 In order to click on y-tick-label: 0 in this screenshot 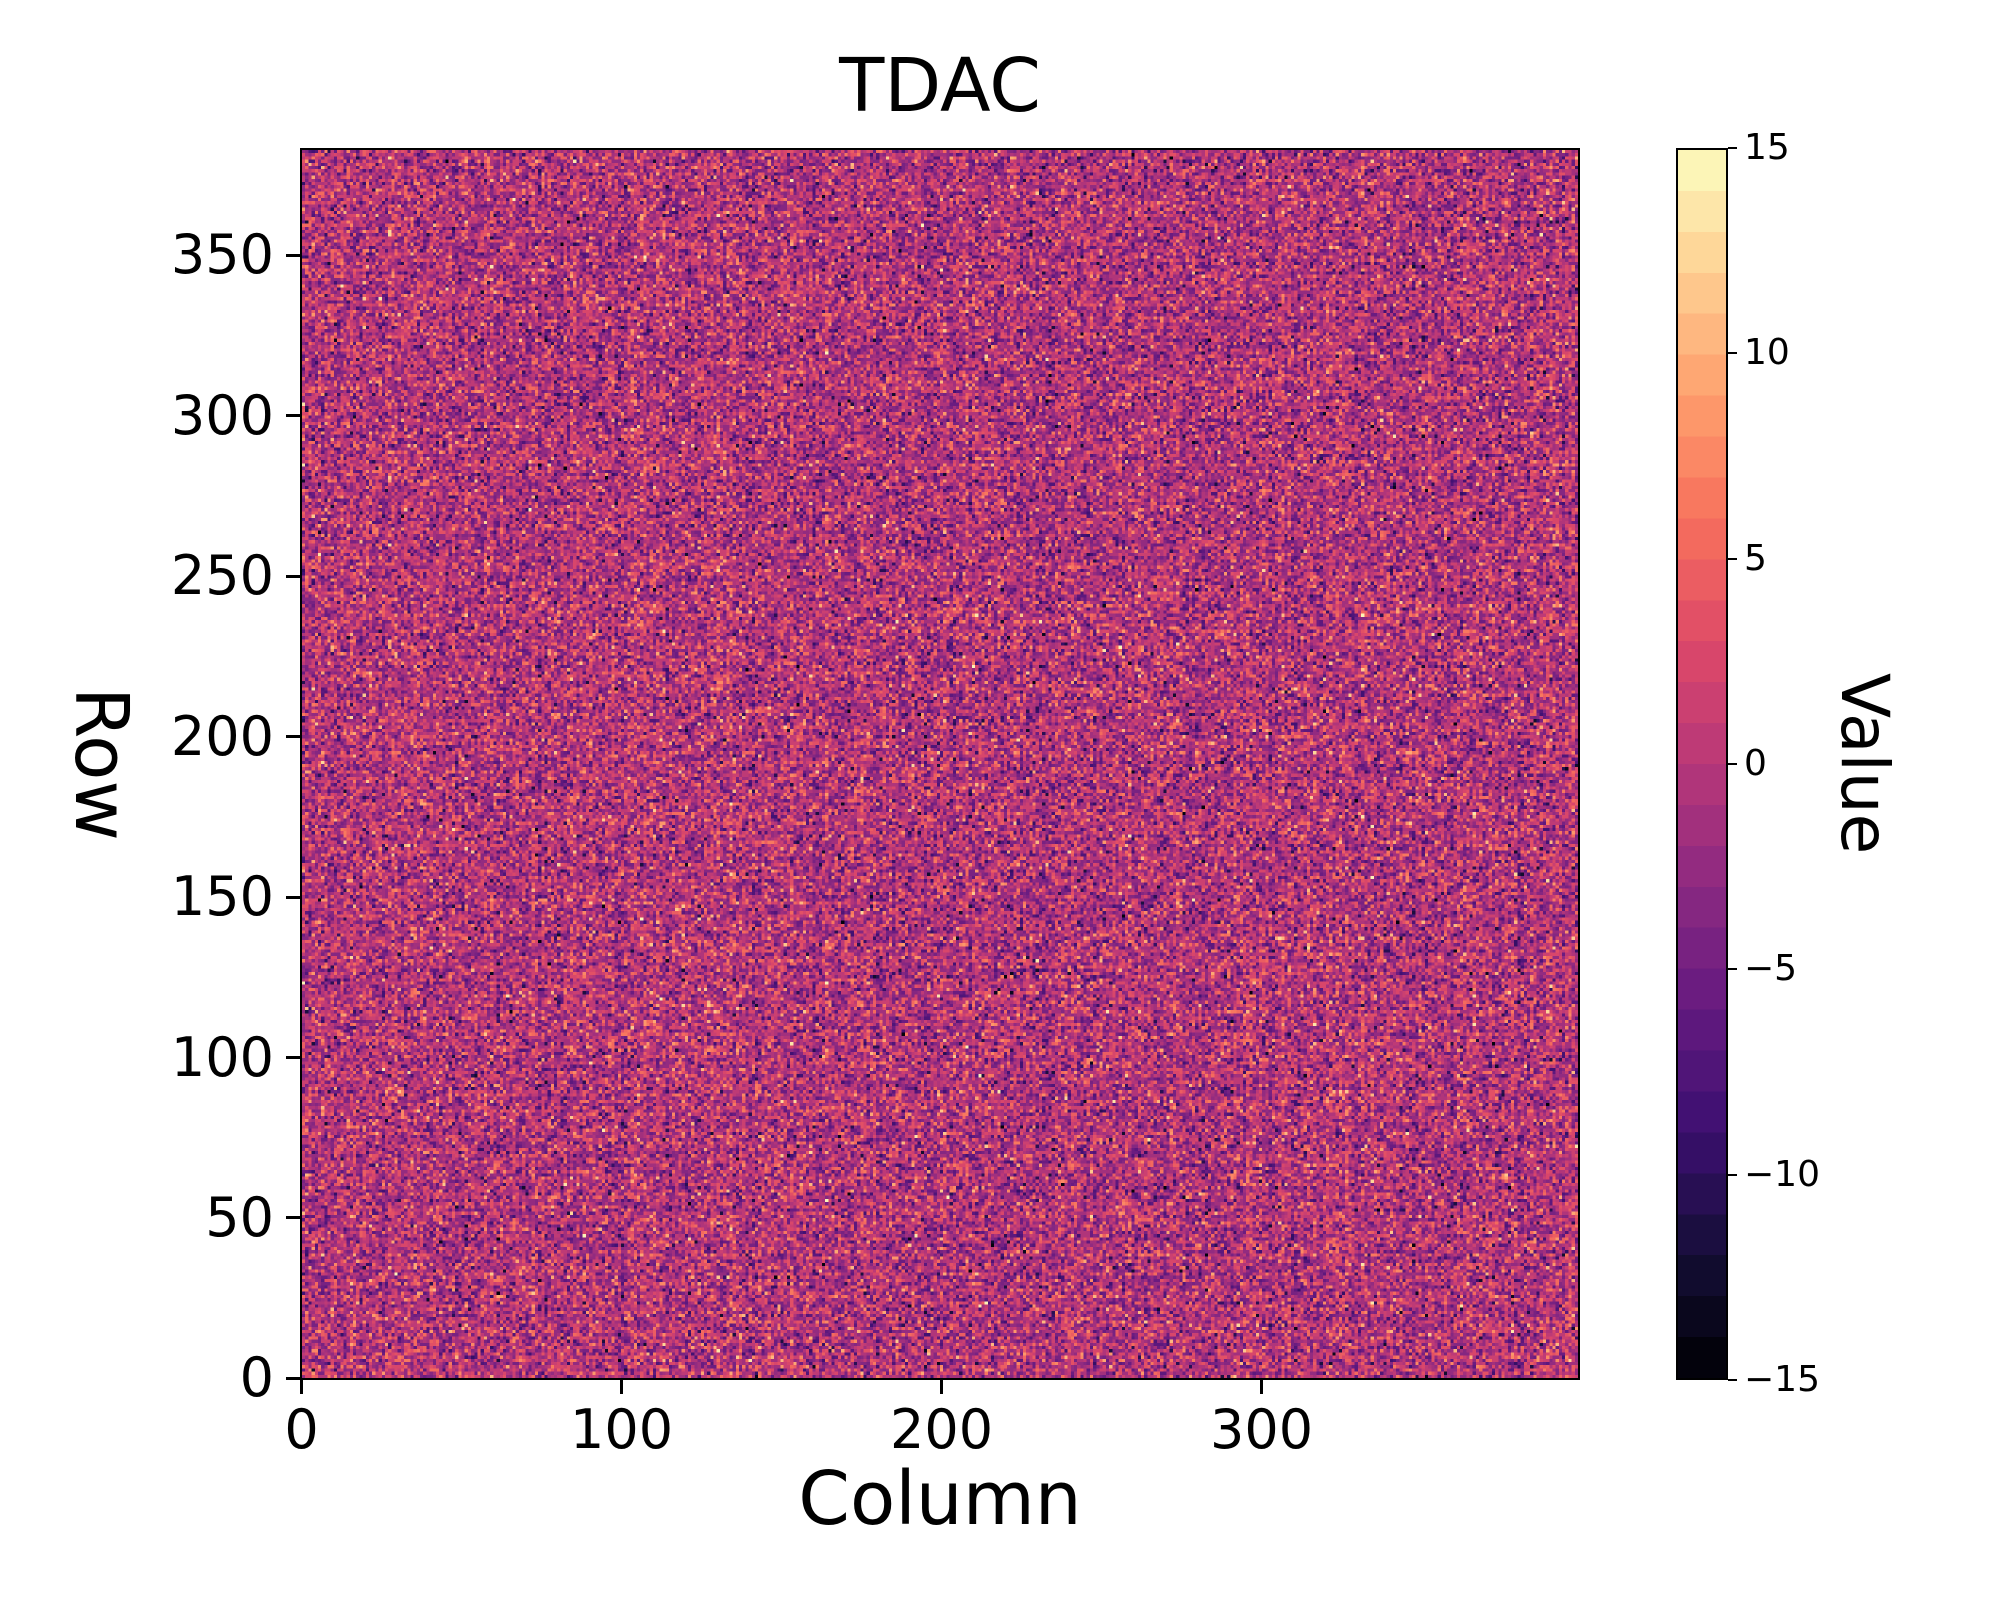, I will do `click(256, 1378)`.